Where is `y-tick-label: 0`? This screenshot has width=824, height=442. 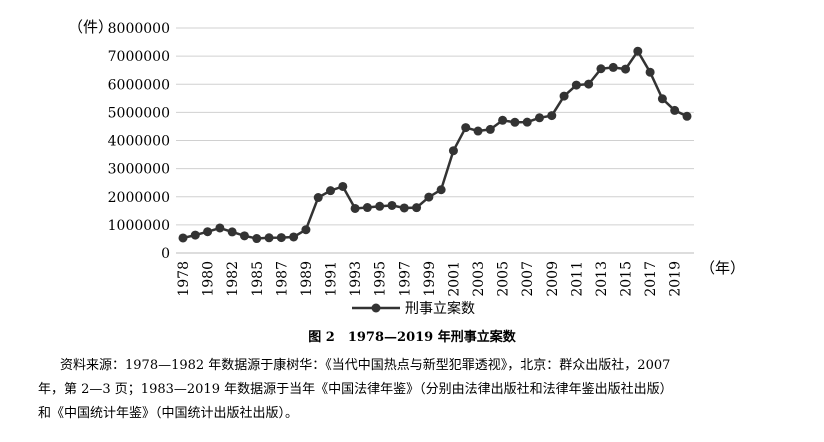
y-tick-label: 0 is located at coordinates (165, 254).